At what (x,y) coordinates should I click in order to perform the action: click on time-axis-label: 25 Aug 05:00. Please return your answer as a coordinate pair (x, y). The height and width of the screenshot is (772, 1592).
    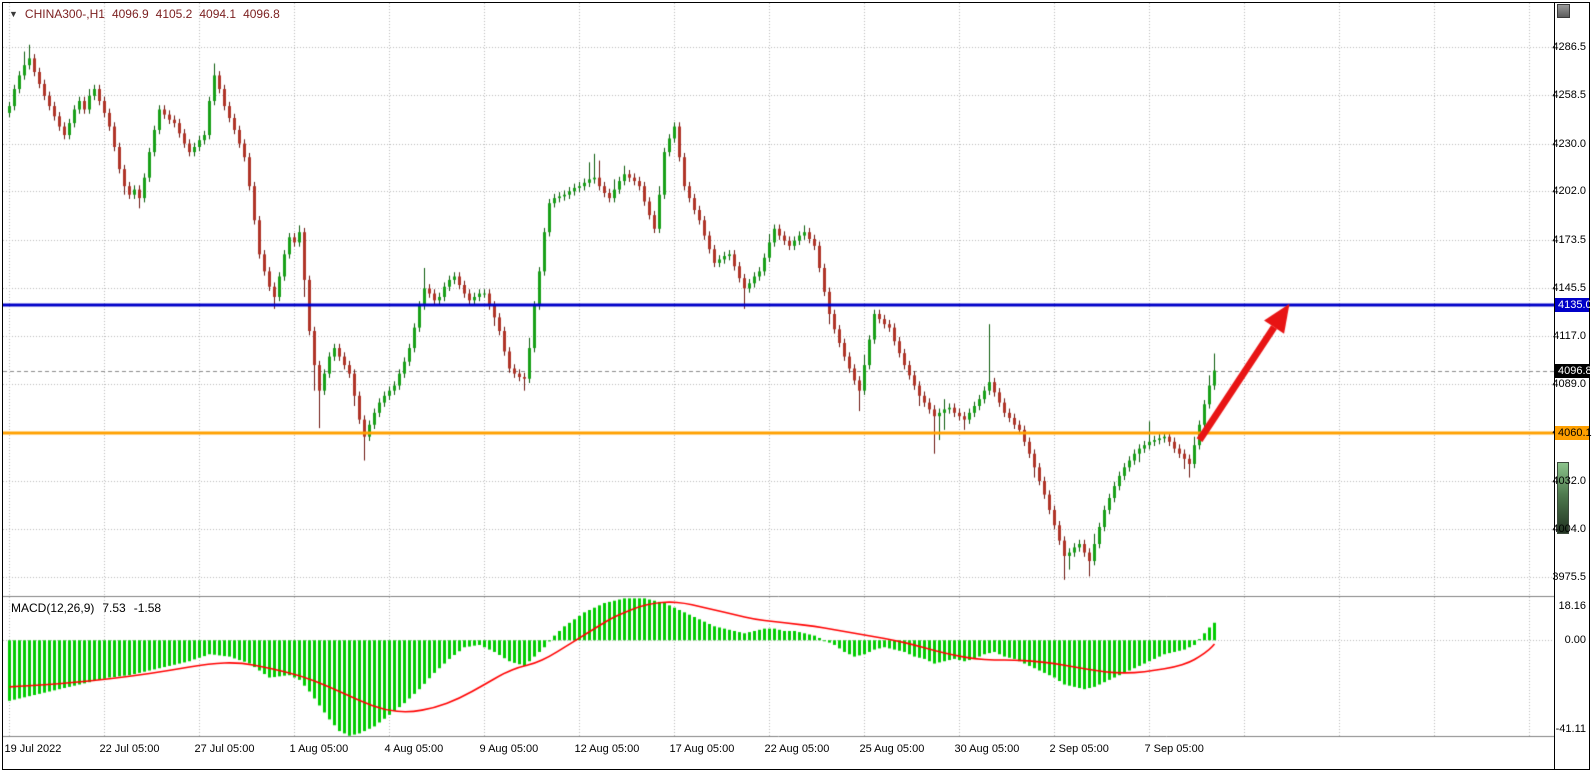
    Looking at the image, I should click on (892, 749).